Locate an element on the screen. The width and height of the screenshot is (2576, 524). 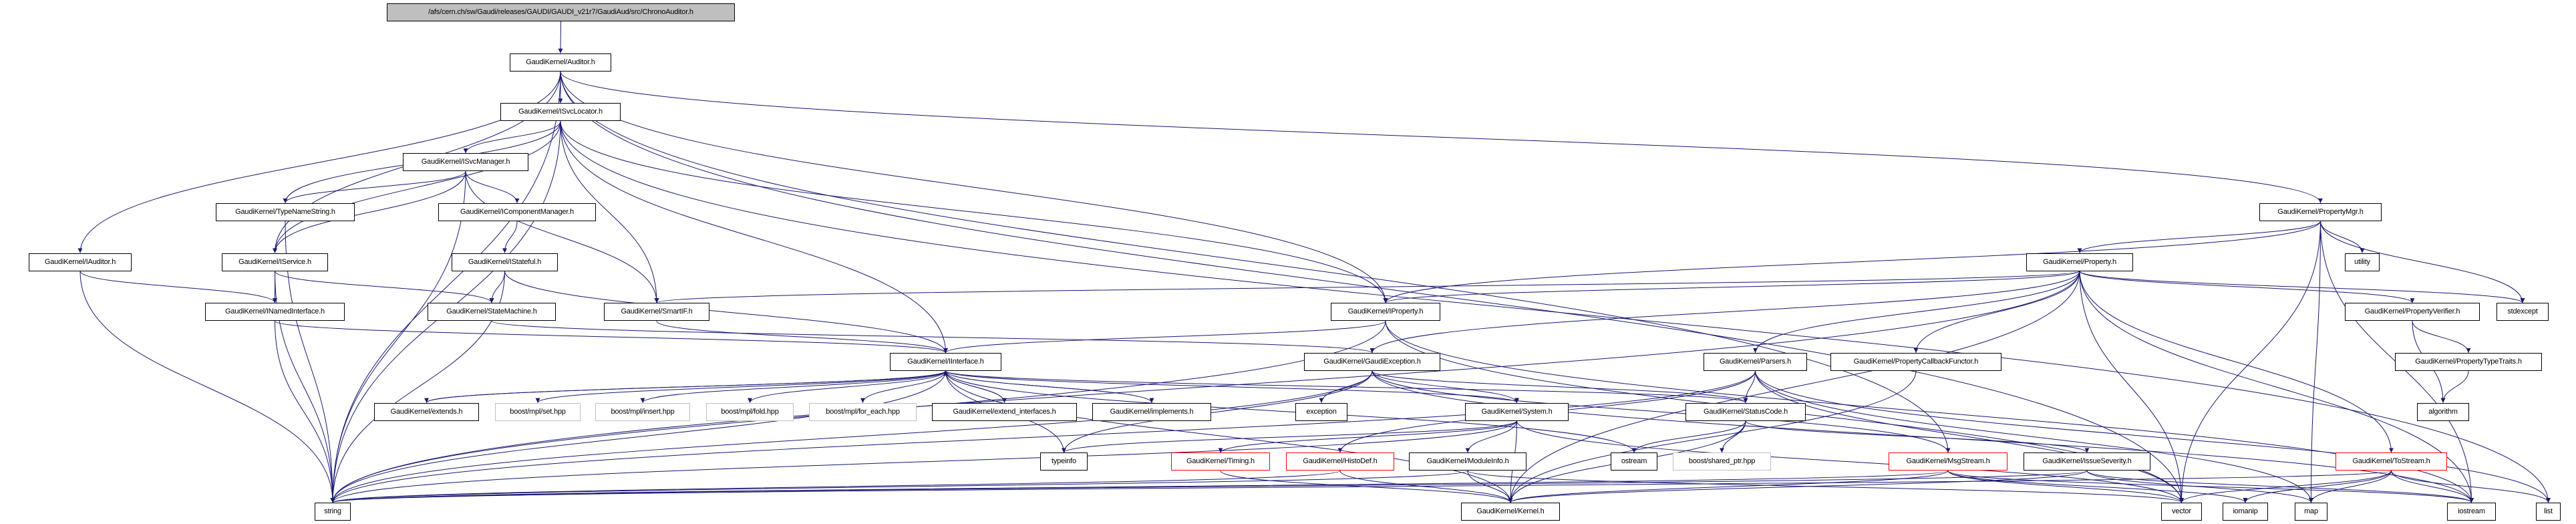
node-list: list is located at coordinates (2548, 512).